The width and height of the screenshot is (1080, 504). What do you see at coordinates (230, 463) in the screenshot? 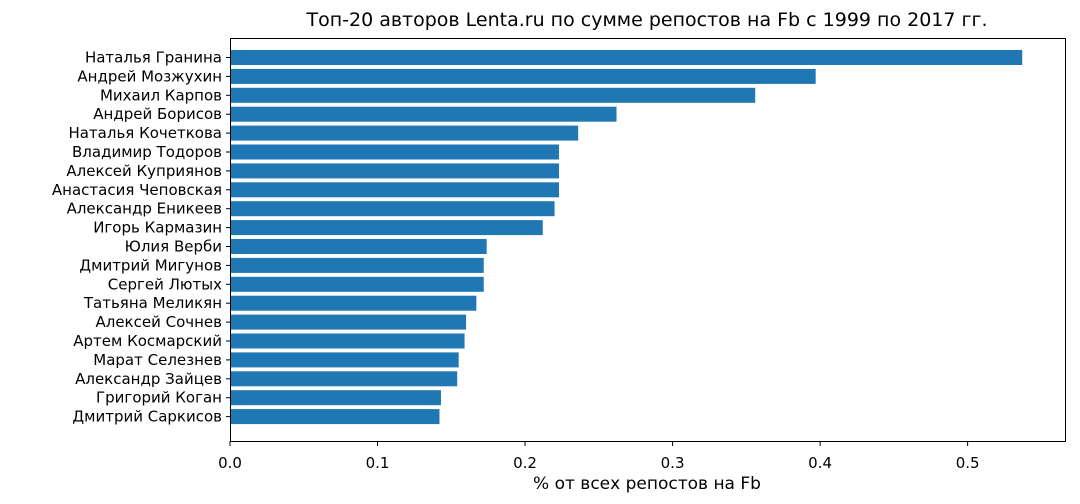
I see `x-tick-label: 0.0` at bounding box center [230, 463].